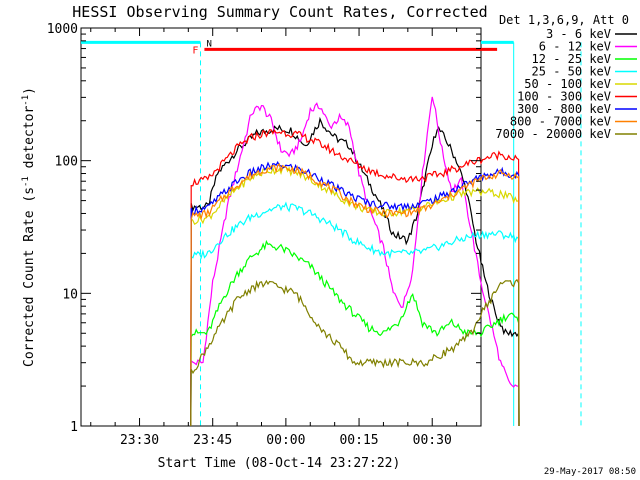 This screenshot has width=640, height=480. I want to click on legend-entry-label: 6 - 12 keV, so click(575, 47).